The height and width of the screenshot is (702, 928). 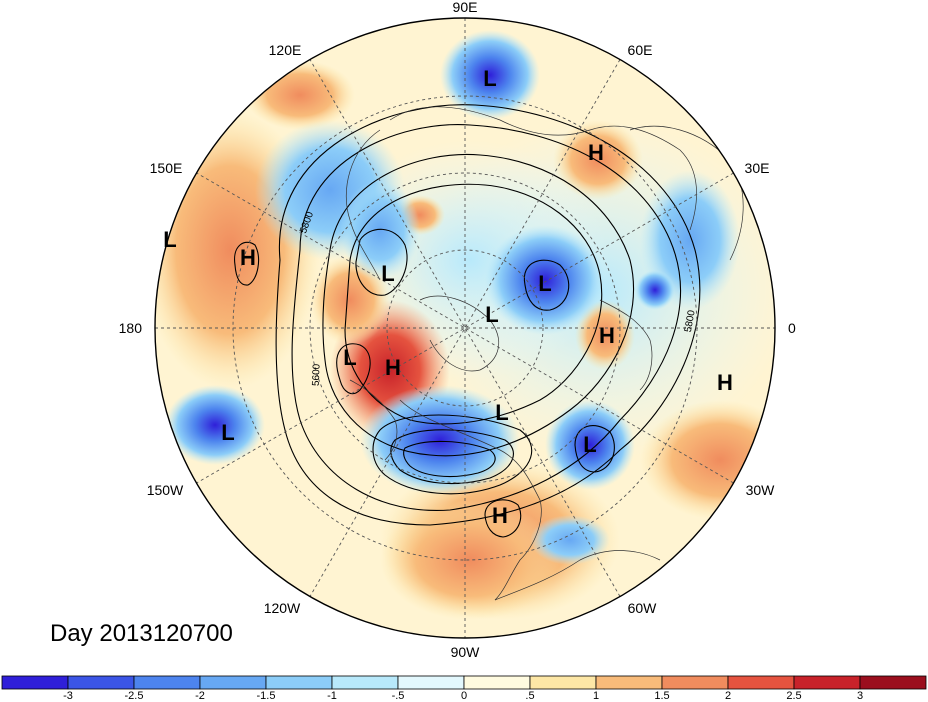 What do you see at coordinates (793, 696) in the screenshot?
I see `colorbar-tick-label: 2.5` at bounding box center [793, 696].